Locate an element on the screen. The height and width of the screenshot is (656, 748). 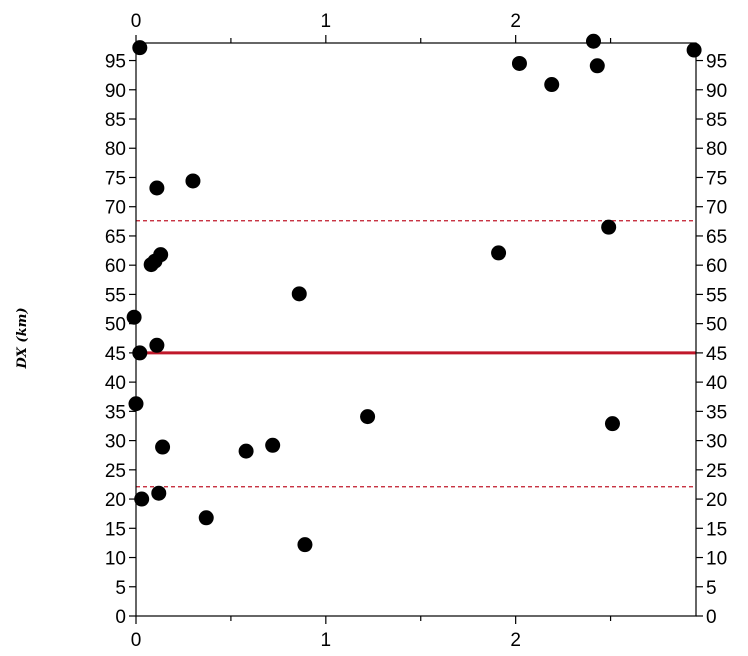
y-tick-label-right: 85 is located at coordinates (716, 120).